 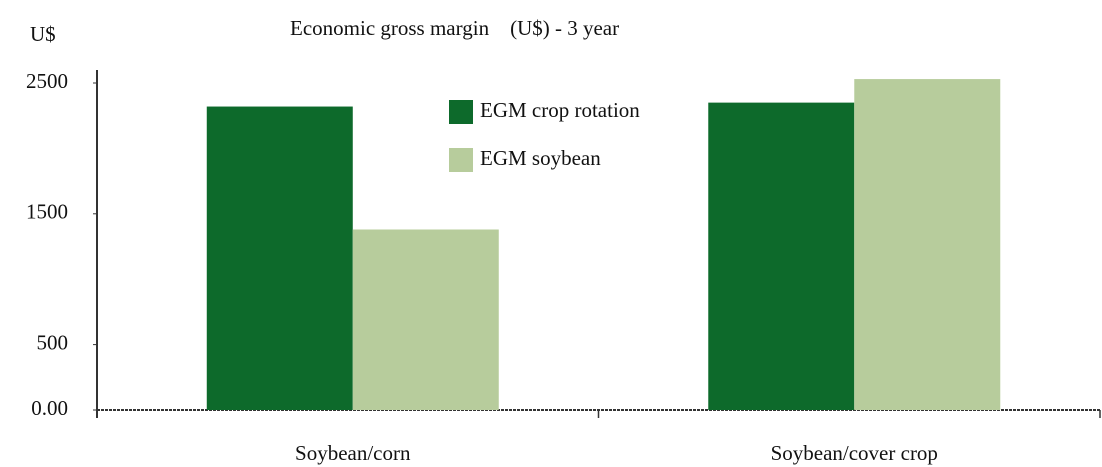 What do you see at coordinates (560, 110) in the screenshot?
I see `legend-label: EGM crop rotation` at bounding box center [560, 110].